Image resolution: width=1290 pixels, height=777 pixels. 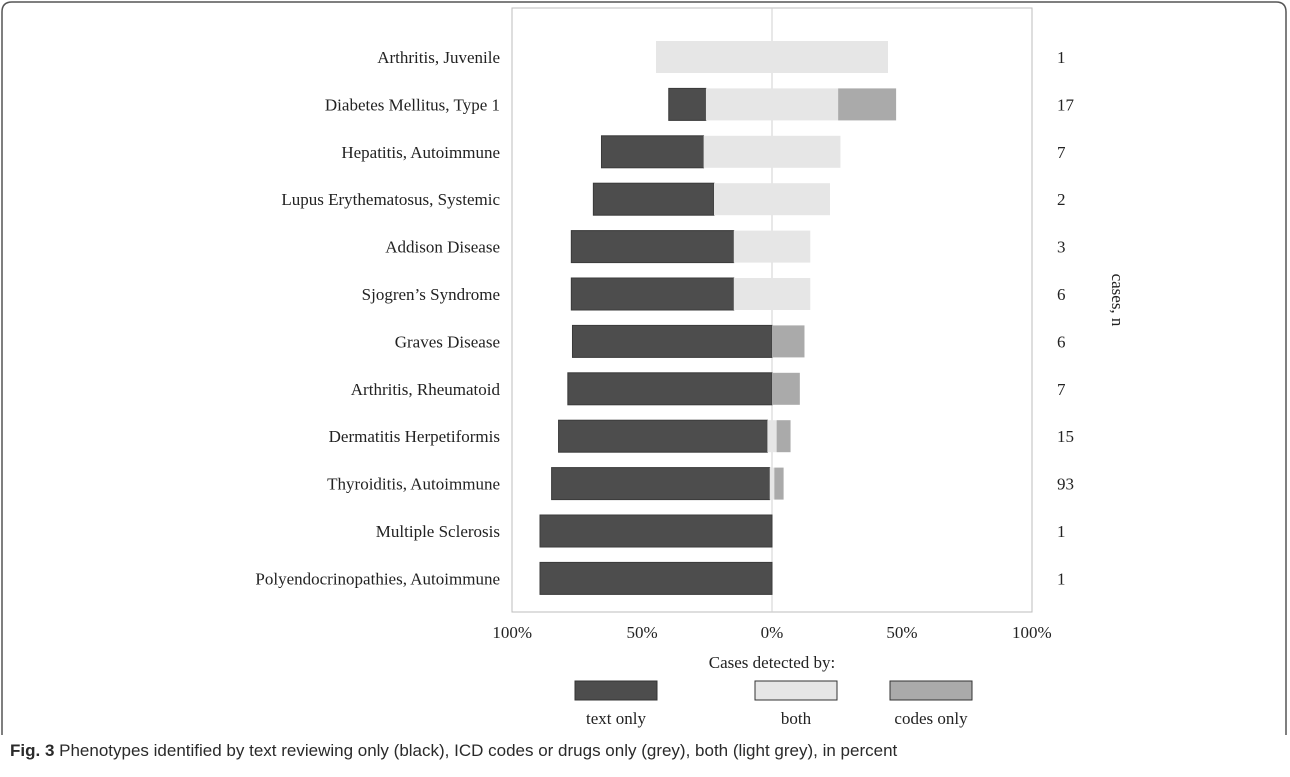 What do you see at coordinates (772, 152) in the screenshot?
I see `bar-both-hepatitis-autoimmune` at bounding box center [772, 152].